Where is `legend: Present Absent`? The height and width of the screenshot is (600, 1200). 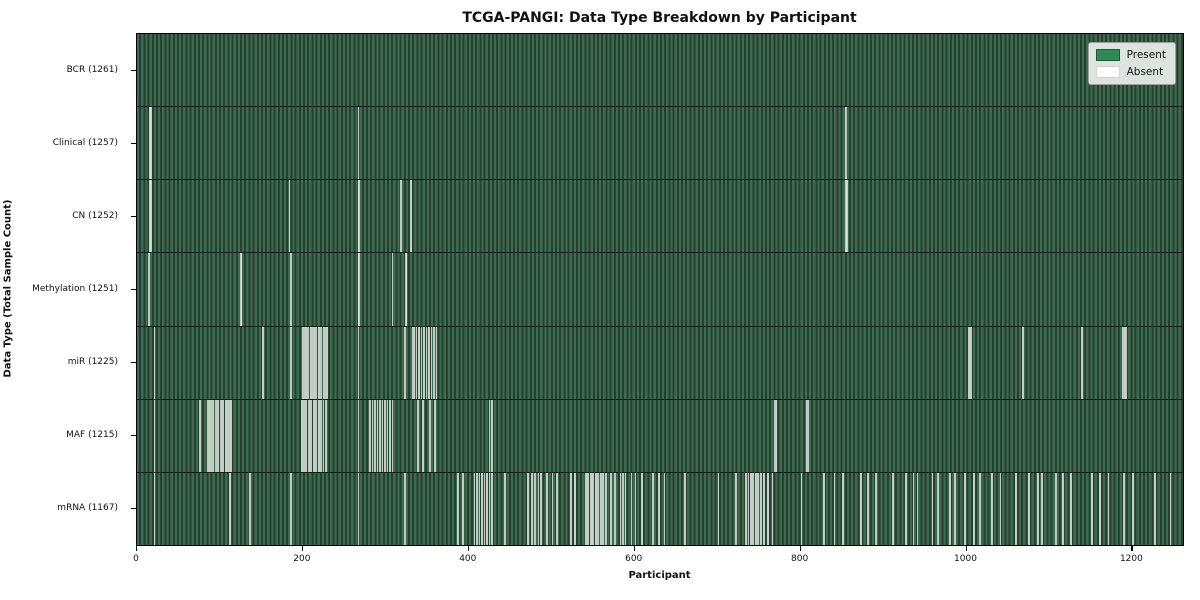
legend: Present Absent is located at coordinates (1131, 63).